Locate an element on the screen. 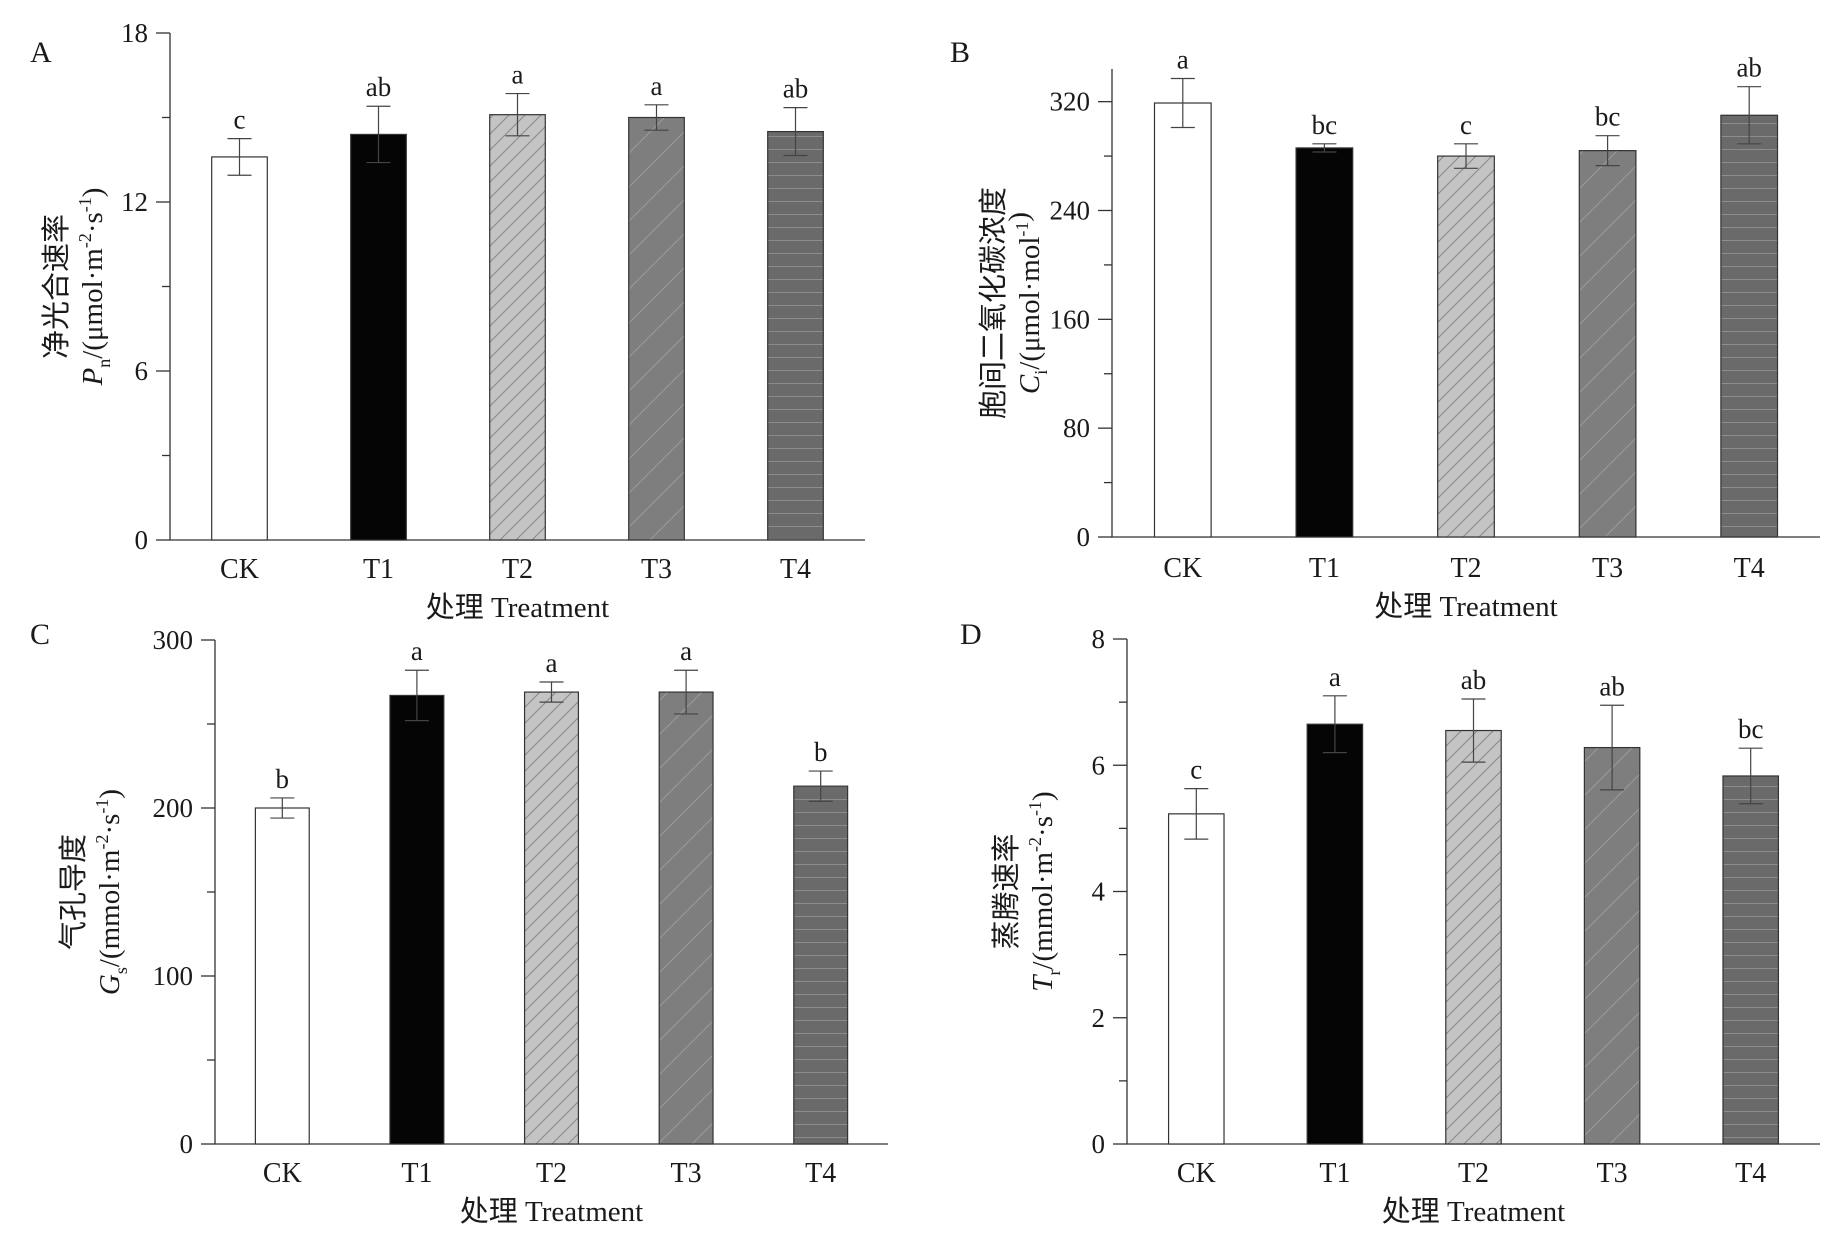  y-axis-title-name: 蒸腾速率 is located at coordinates (1006, 891).